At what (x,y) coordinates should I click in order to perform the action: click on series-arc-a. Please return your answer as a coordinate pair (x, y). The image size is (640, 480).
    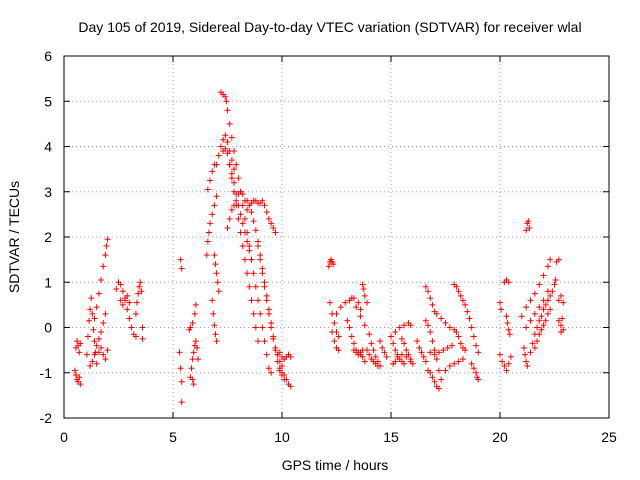
    Looking at the image, I should click on (78, 347).